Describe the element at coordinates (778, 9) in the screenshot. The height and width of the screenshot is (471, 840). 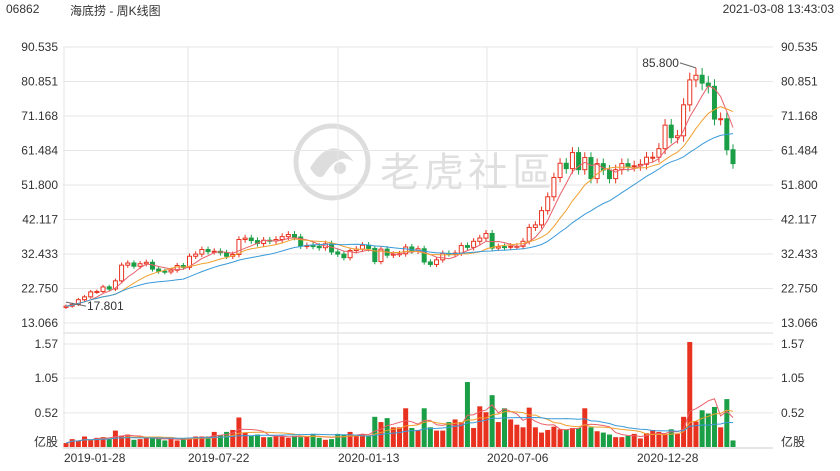
I see `timestamp: 2021-03-08 13:43:03` at that location.